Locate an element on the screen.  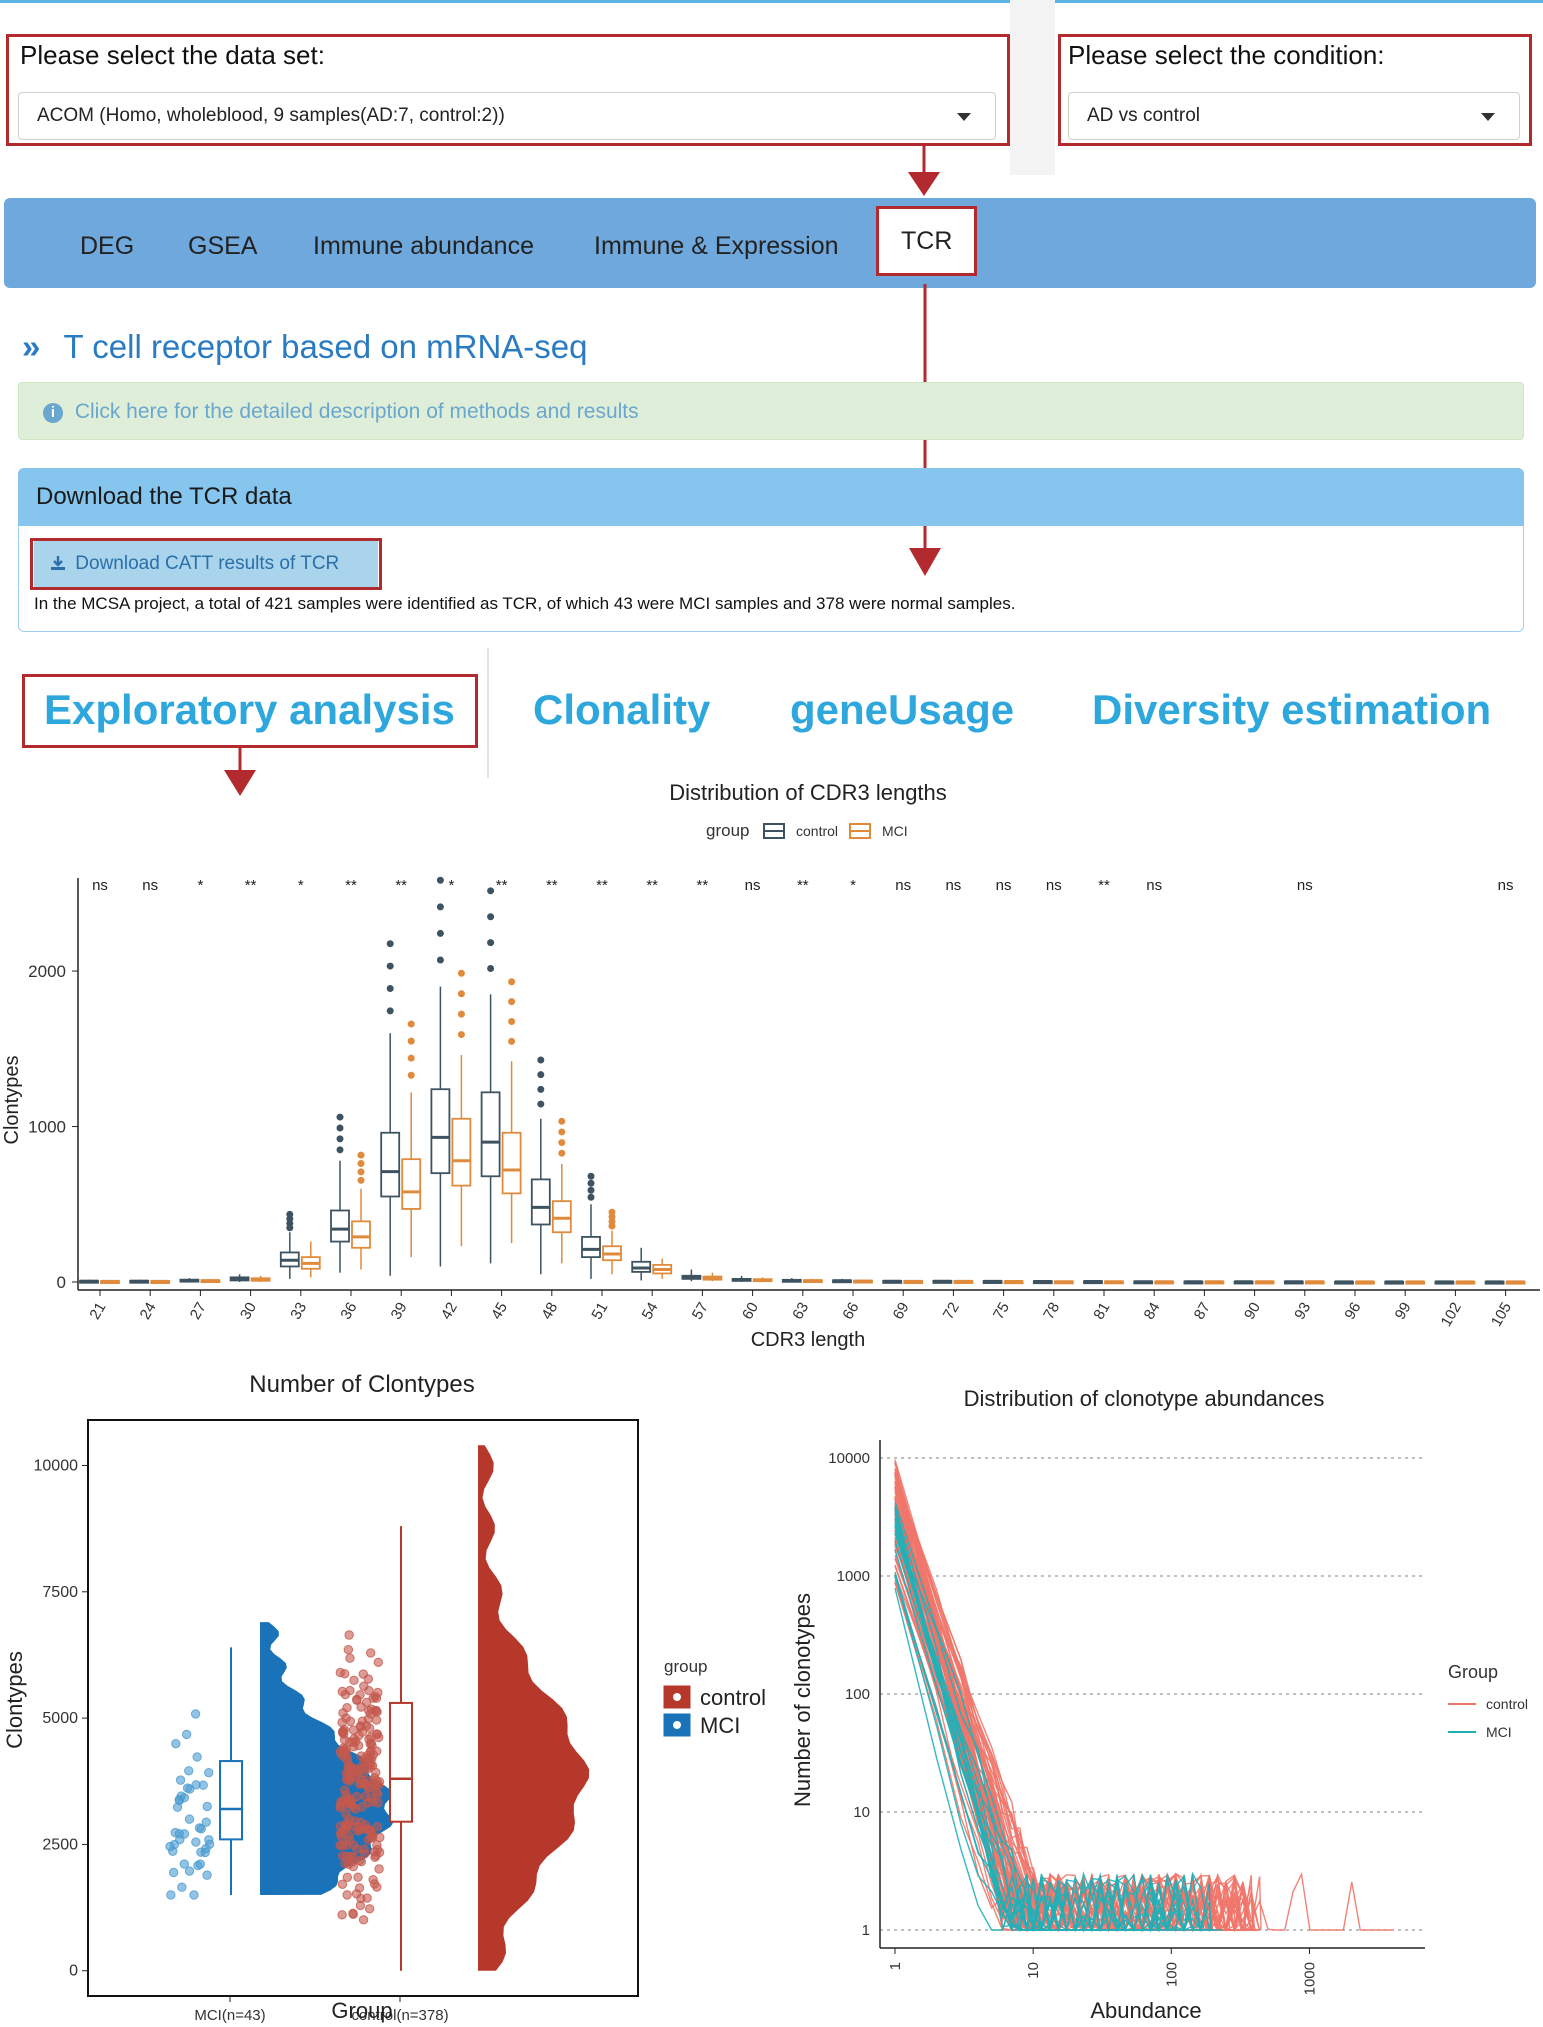
x-tick-label: 78 is located at coordinates (1051, 1311).